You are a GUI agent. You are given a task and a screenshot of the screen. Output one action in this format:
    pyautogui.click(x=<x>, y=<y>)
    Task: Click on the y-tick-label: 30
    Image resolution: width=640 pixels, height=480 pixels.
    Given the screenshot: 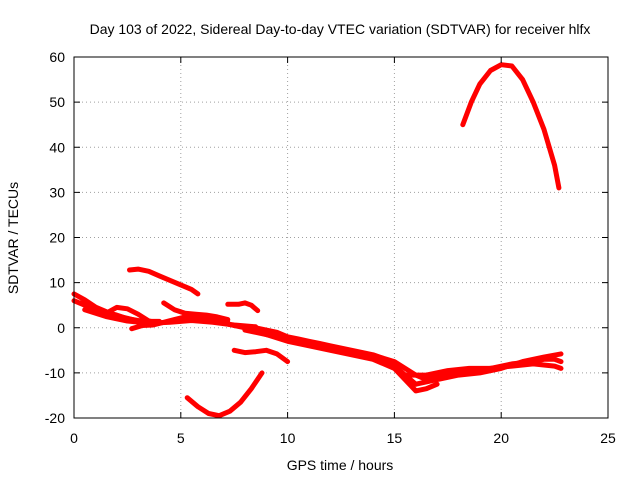 What is the action you would take?
    pyautogui.click(x=57, y=192)
    